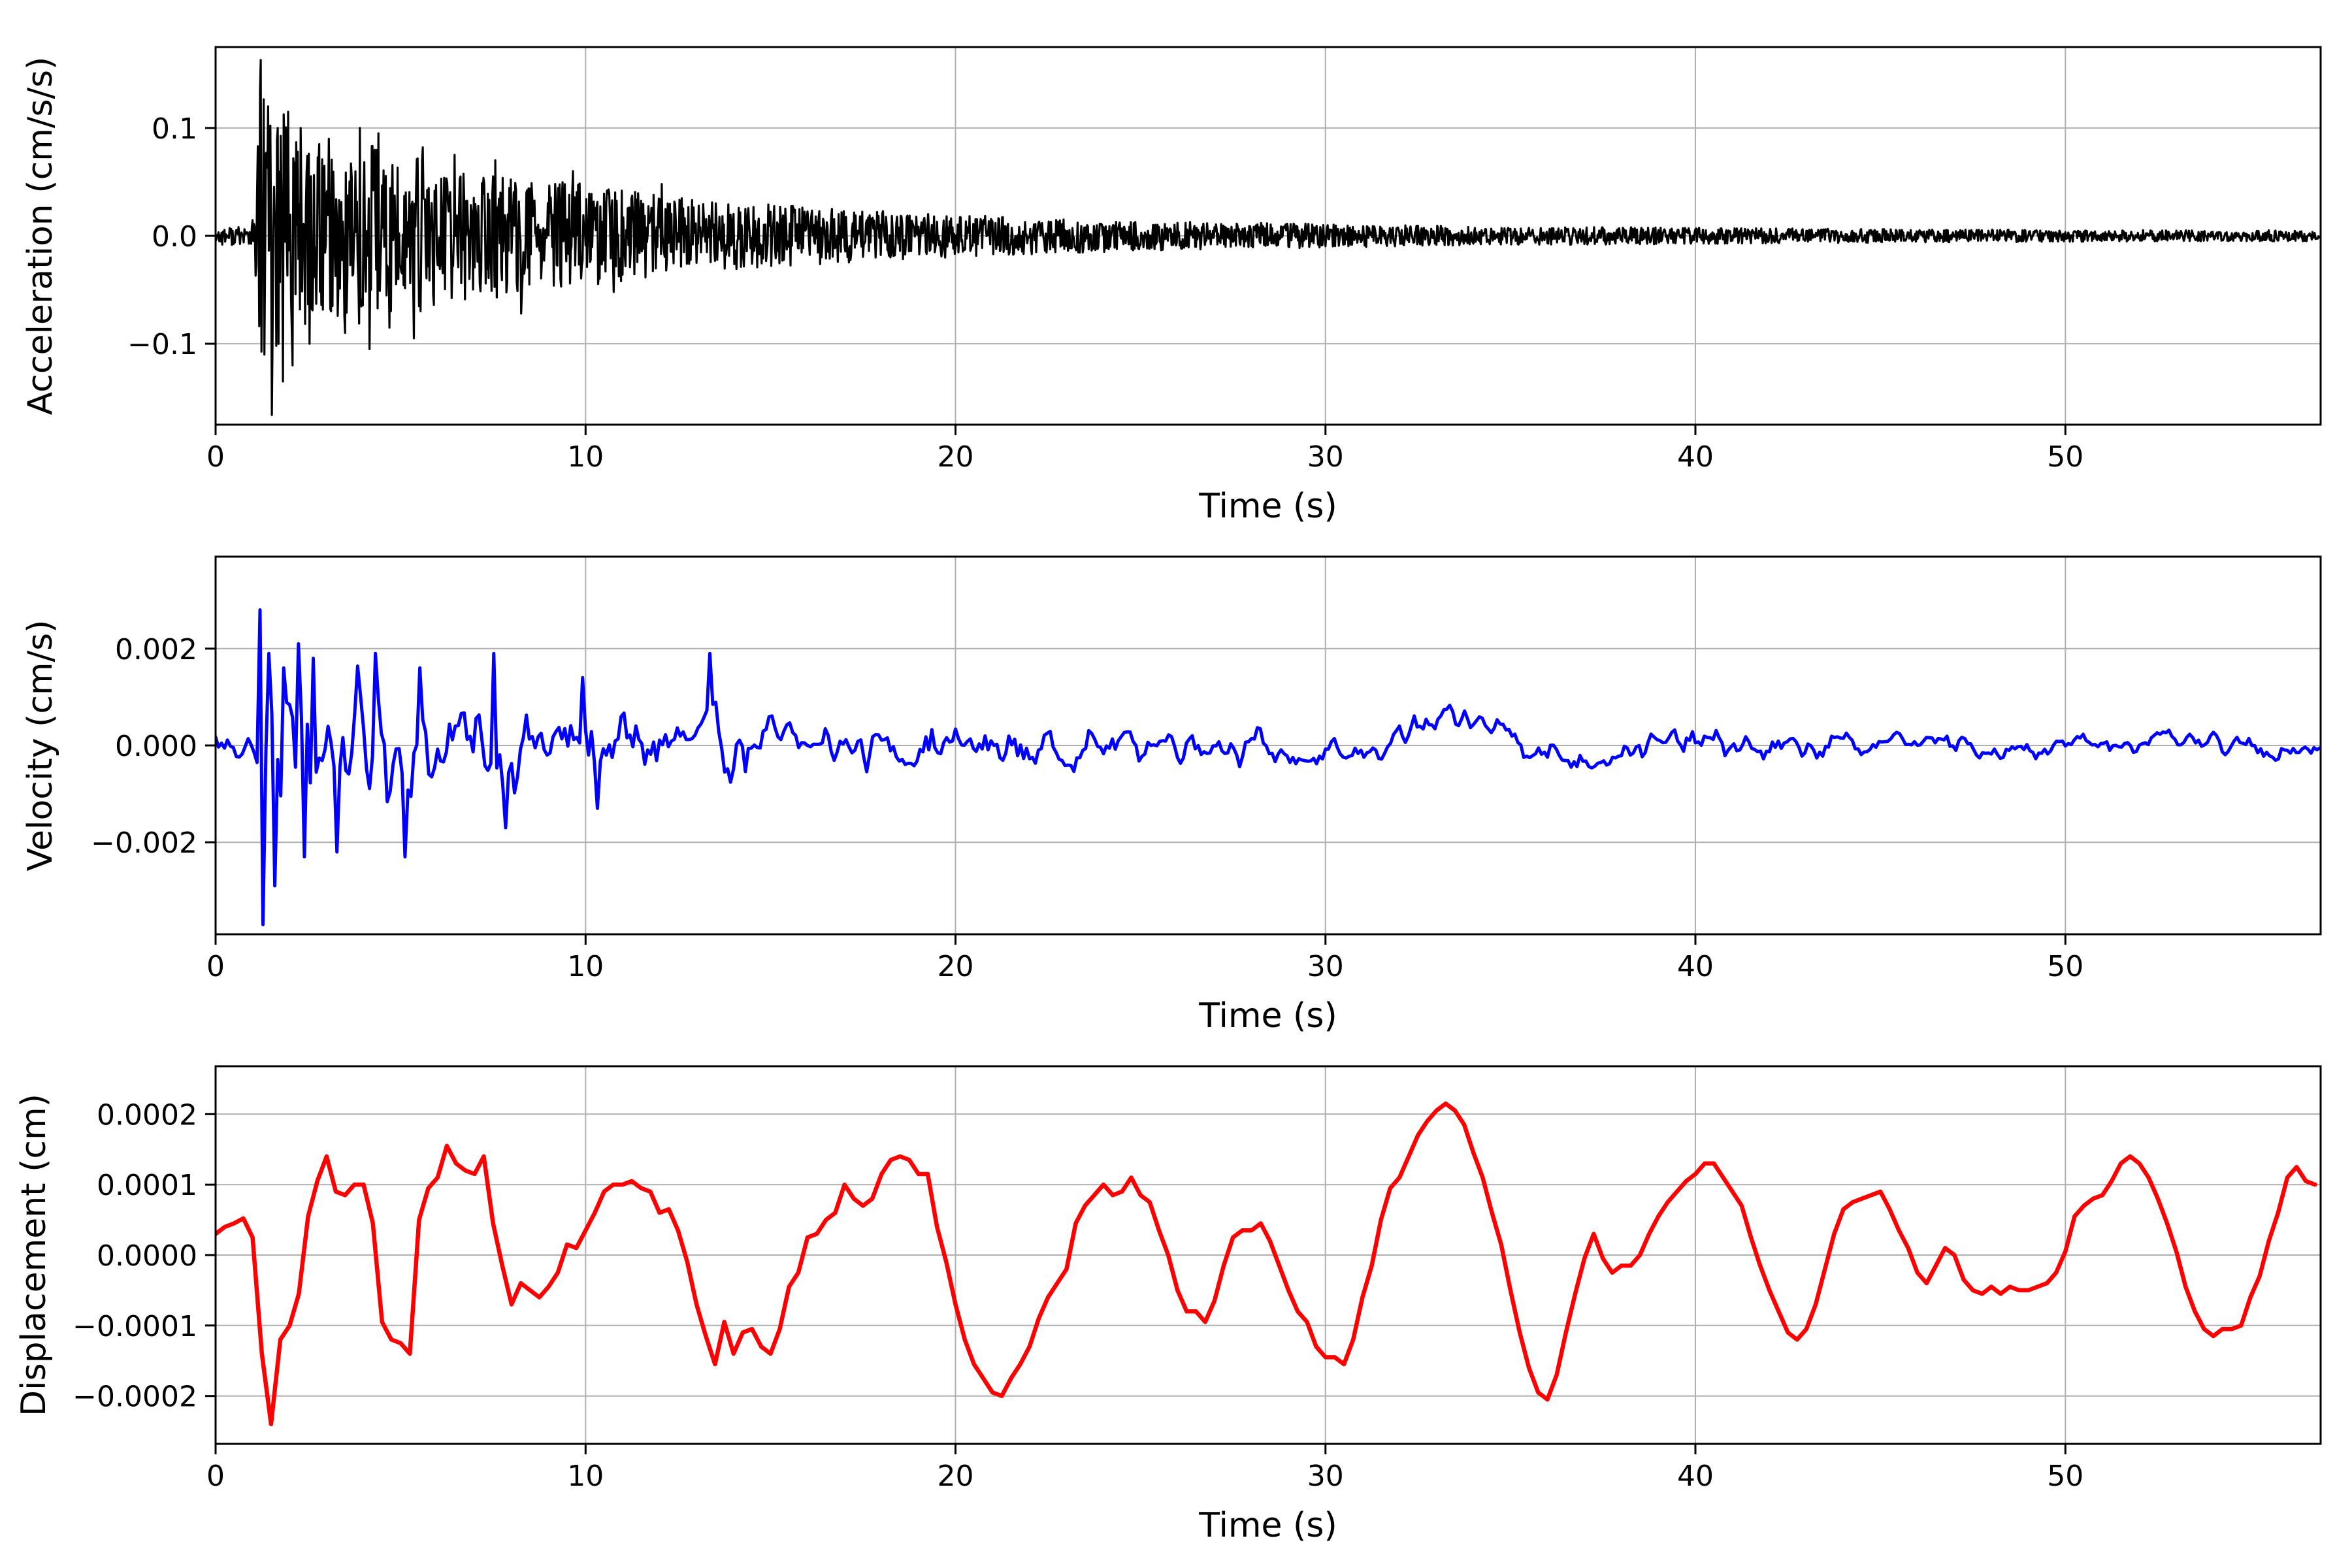 Image resolution: width=2352 pixels, height=1568 pixels. I want to click on displacement-ytick-label: −0.0002, so click(135, 1397).